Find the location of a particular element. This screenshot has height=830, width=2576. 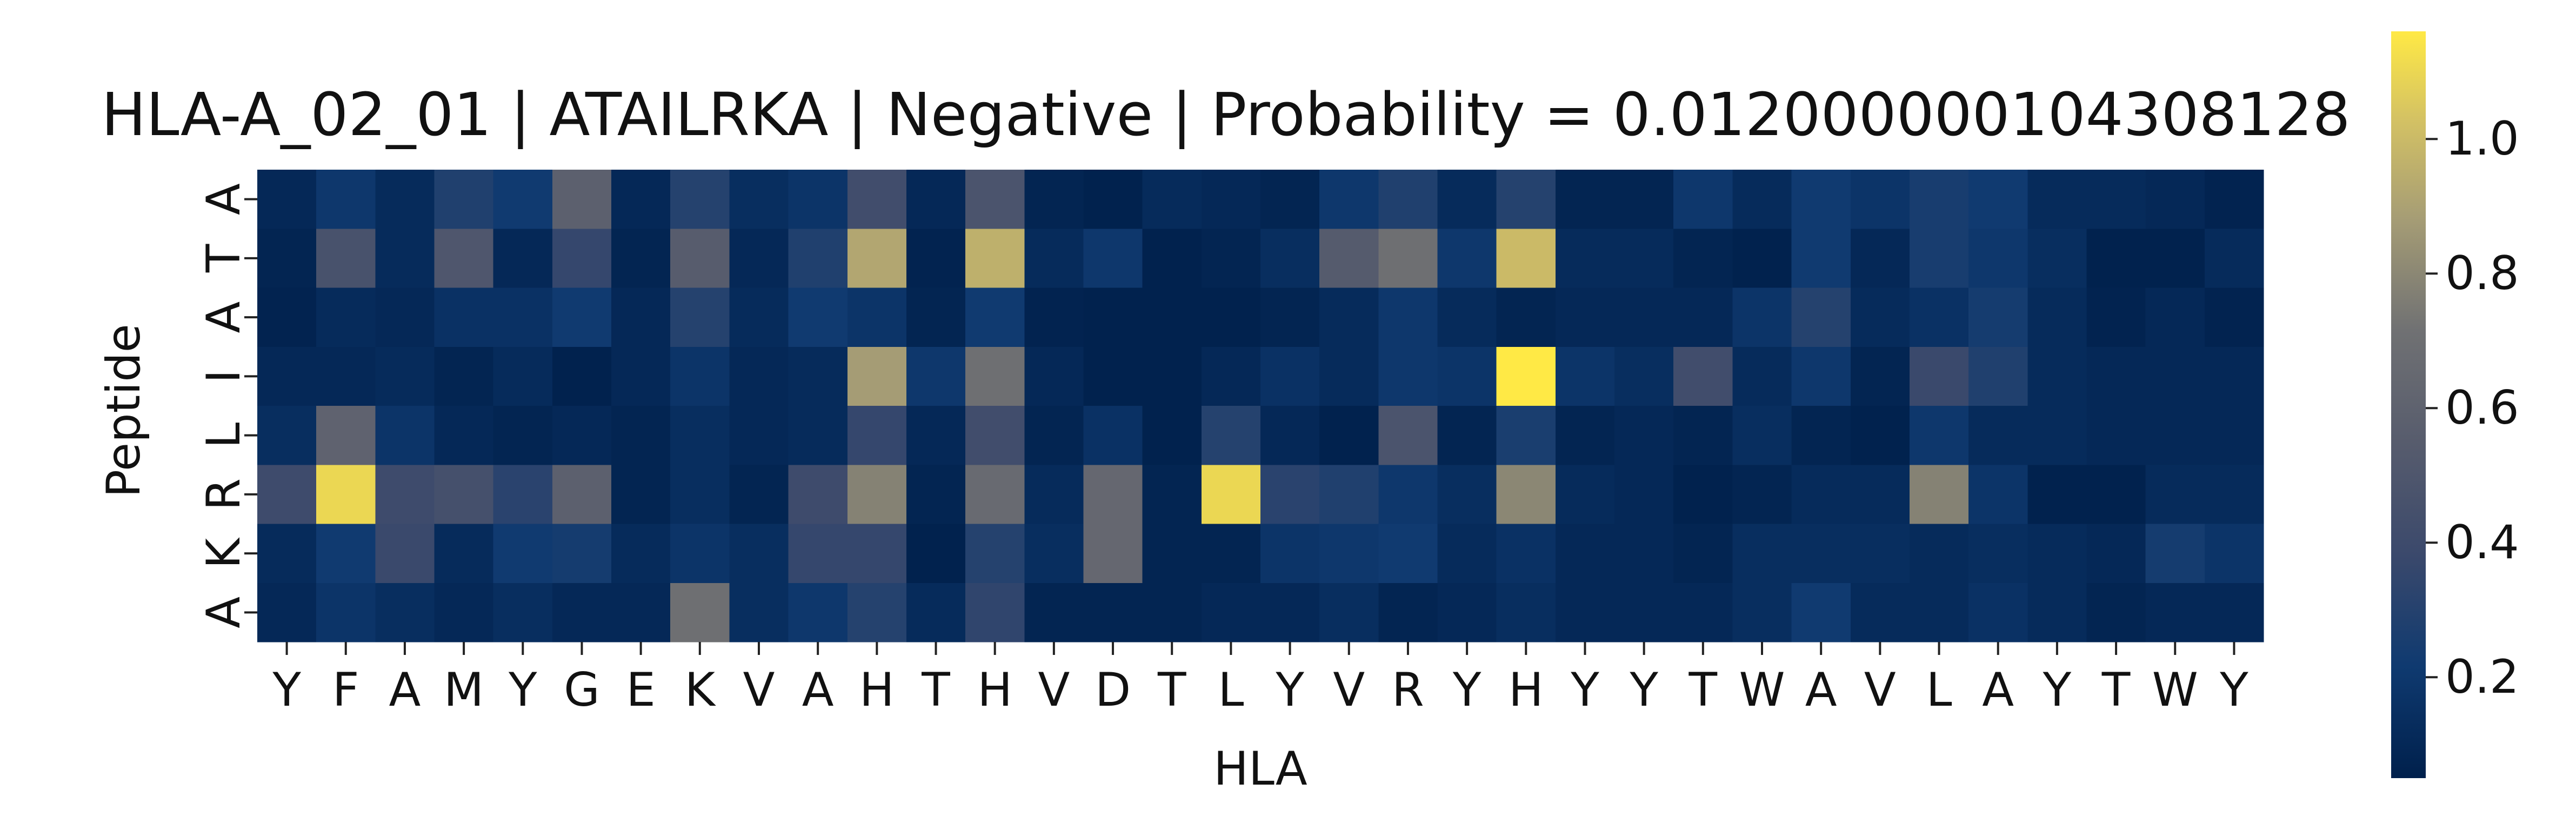

x-tick-label: R is located at coordinates (1408, 690).